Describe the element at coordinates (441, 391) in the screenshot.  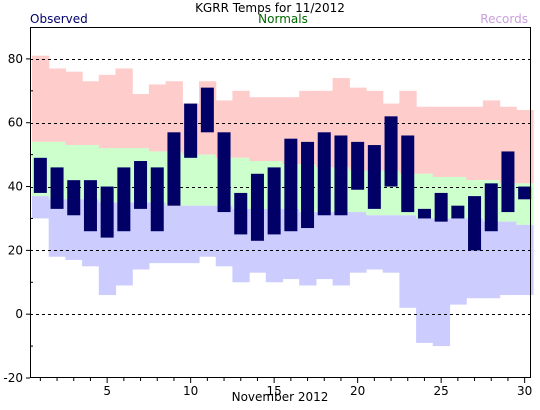
I see `x-tick-label-25: 25` at that location.